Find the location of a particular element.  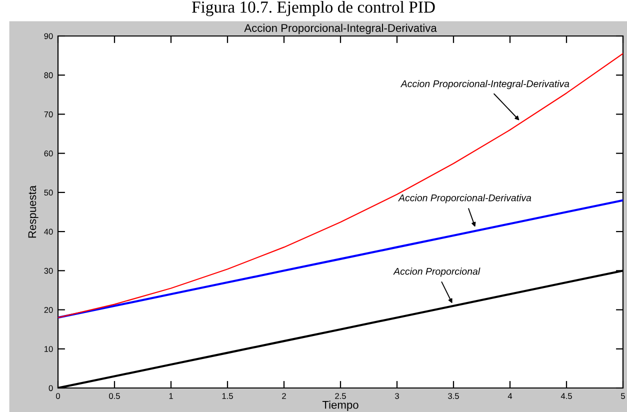

x-tick-label: 2 is located at coordinates (284, 396).